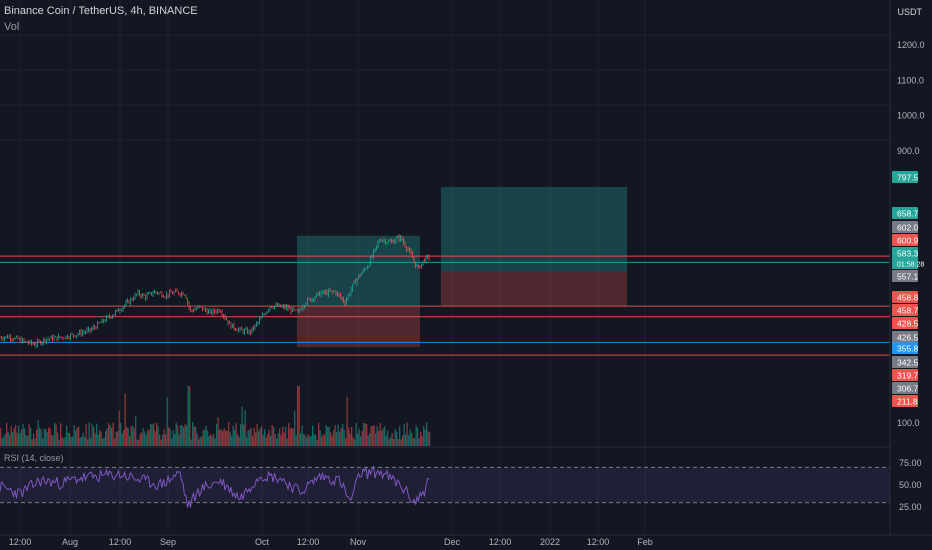 The height and width of the screenshot is (550, 932). What do you see at coordinates (908, 324) in the screenshot?
I see `price-badge-label: 428.5` at bounding box center [908, 324].